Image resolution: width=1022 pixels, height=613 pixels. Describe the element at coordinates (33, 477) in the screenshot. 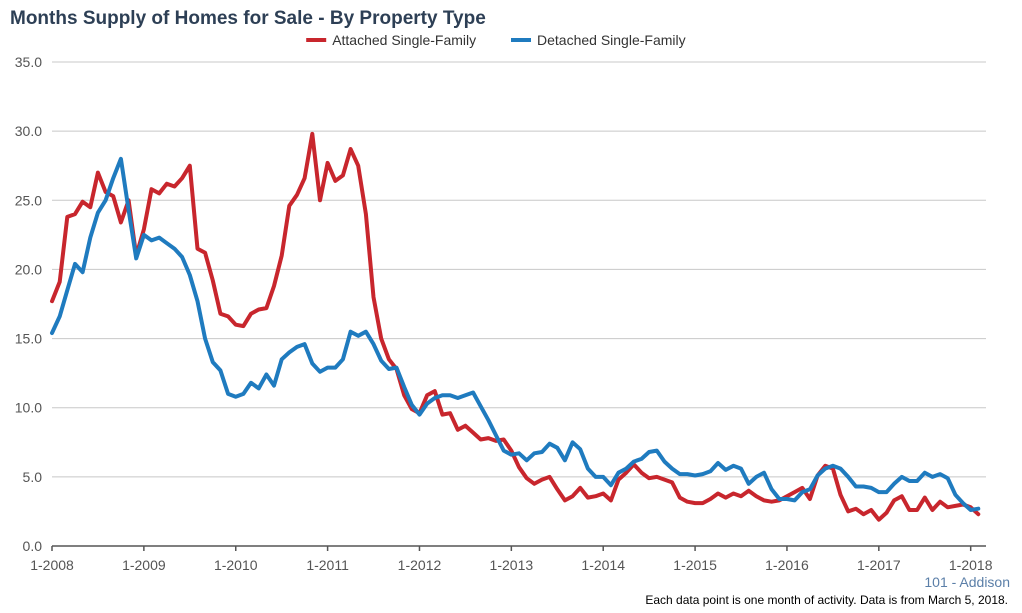

I see `y-tick-label: 5.0` at that location.